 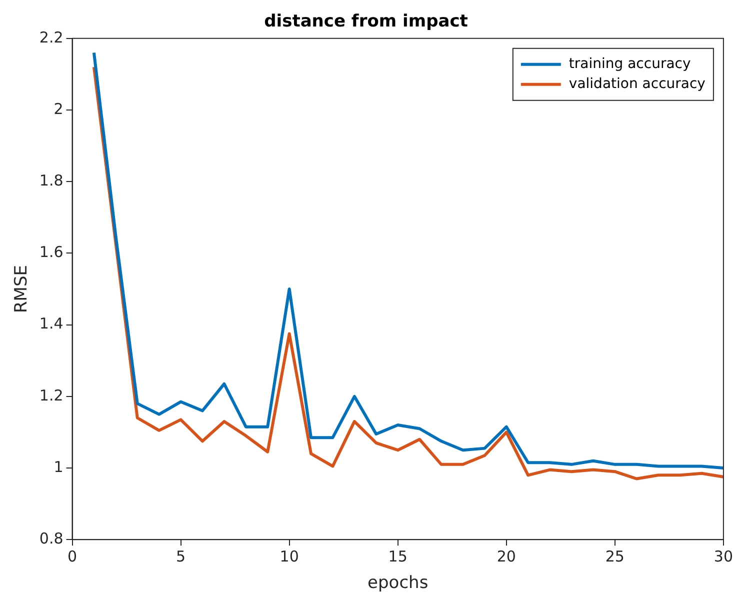 I want to click on y-tick-label: 1.6, so click(x=51, y=252).